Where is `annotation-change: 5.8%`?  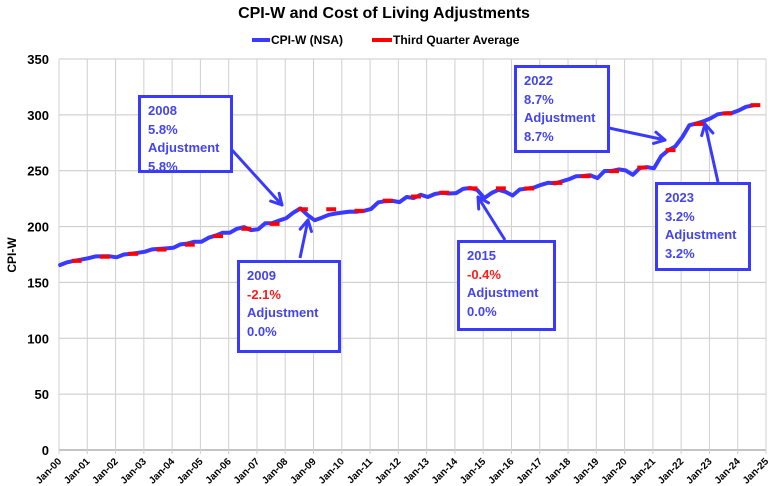
annotation-change: 5.8% is located at coordinates (163, 129).